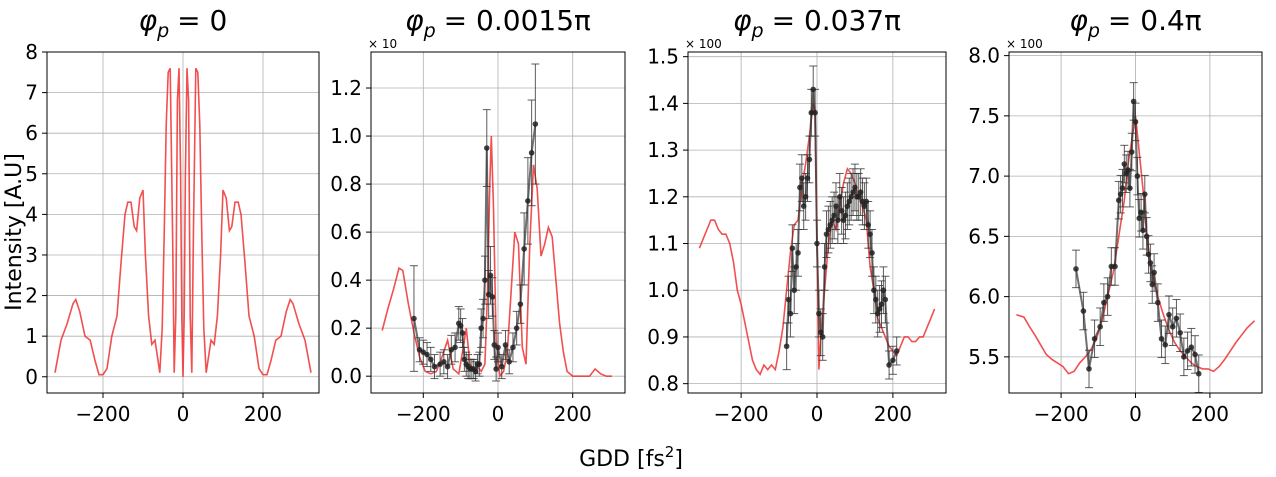 This screenshot has height=477, width=1276. What do you see at coordinates (984, 176) in the screenshot?
I see `y-tick-label: 7.0` at bounding box center [984, 176].